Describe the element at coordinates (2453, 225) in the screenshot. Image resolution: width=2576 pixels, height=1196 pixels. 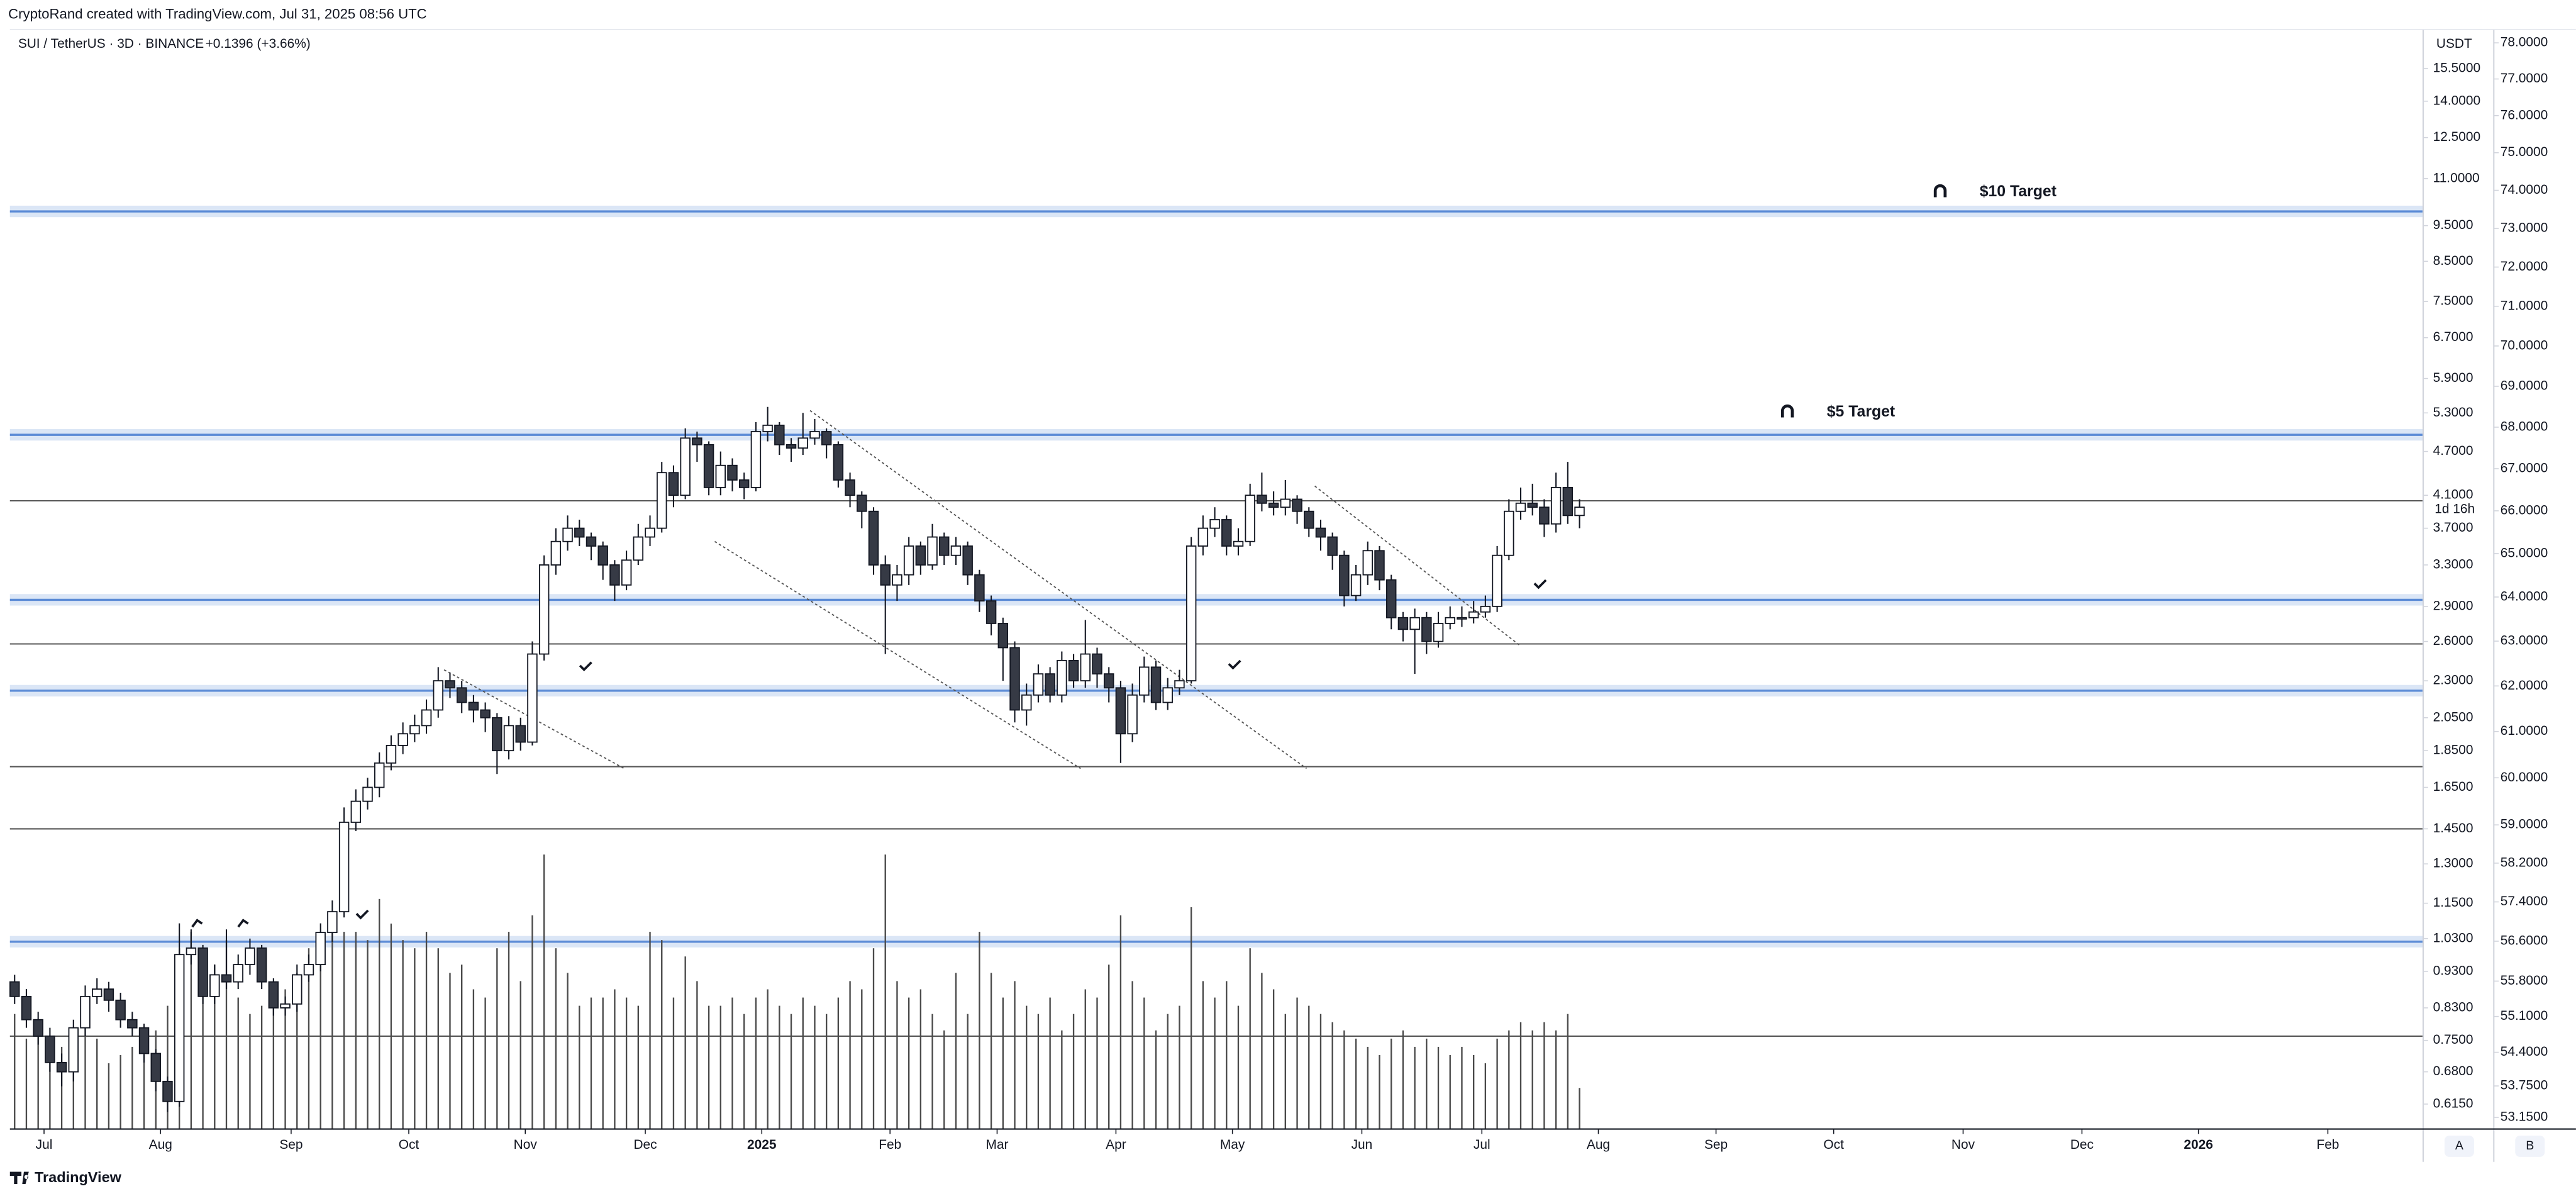
I see `y-tick-label: 9.5000` at that location.